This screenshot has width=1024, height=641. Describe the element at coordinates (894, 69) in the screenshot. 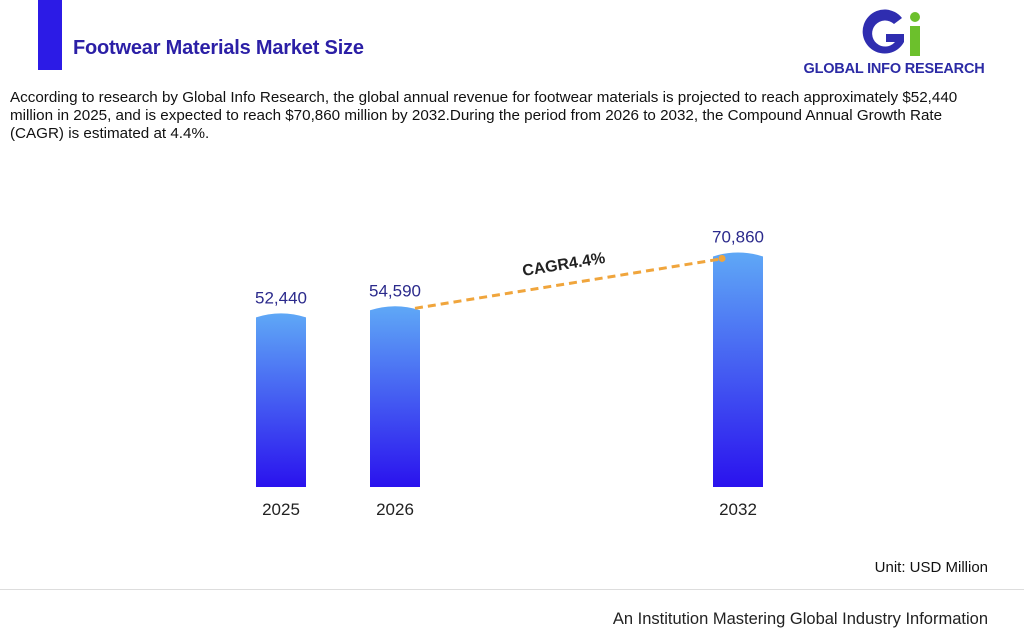

I see `logo-text: GLOBAL INFO RESEARCH` at that location.